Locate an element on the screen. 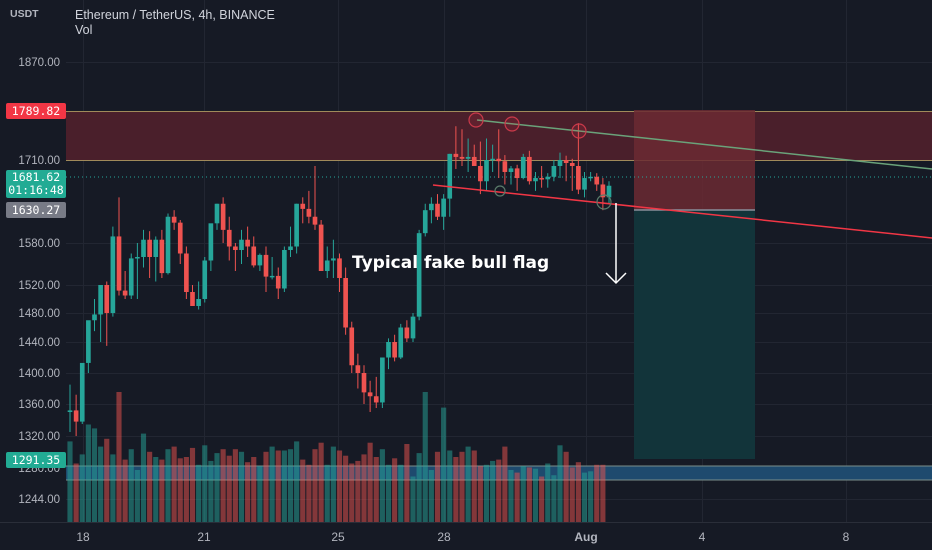 The image size is (932, 550). upper-flag-trendline is located at coordinates (704, 144).